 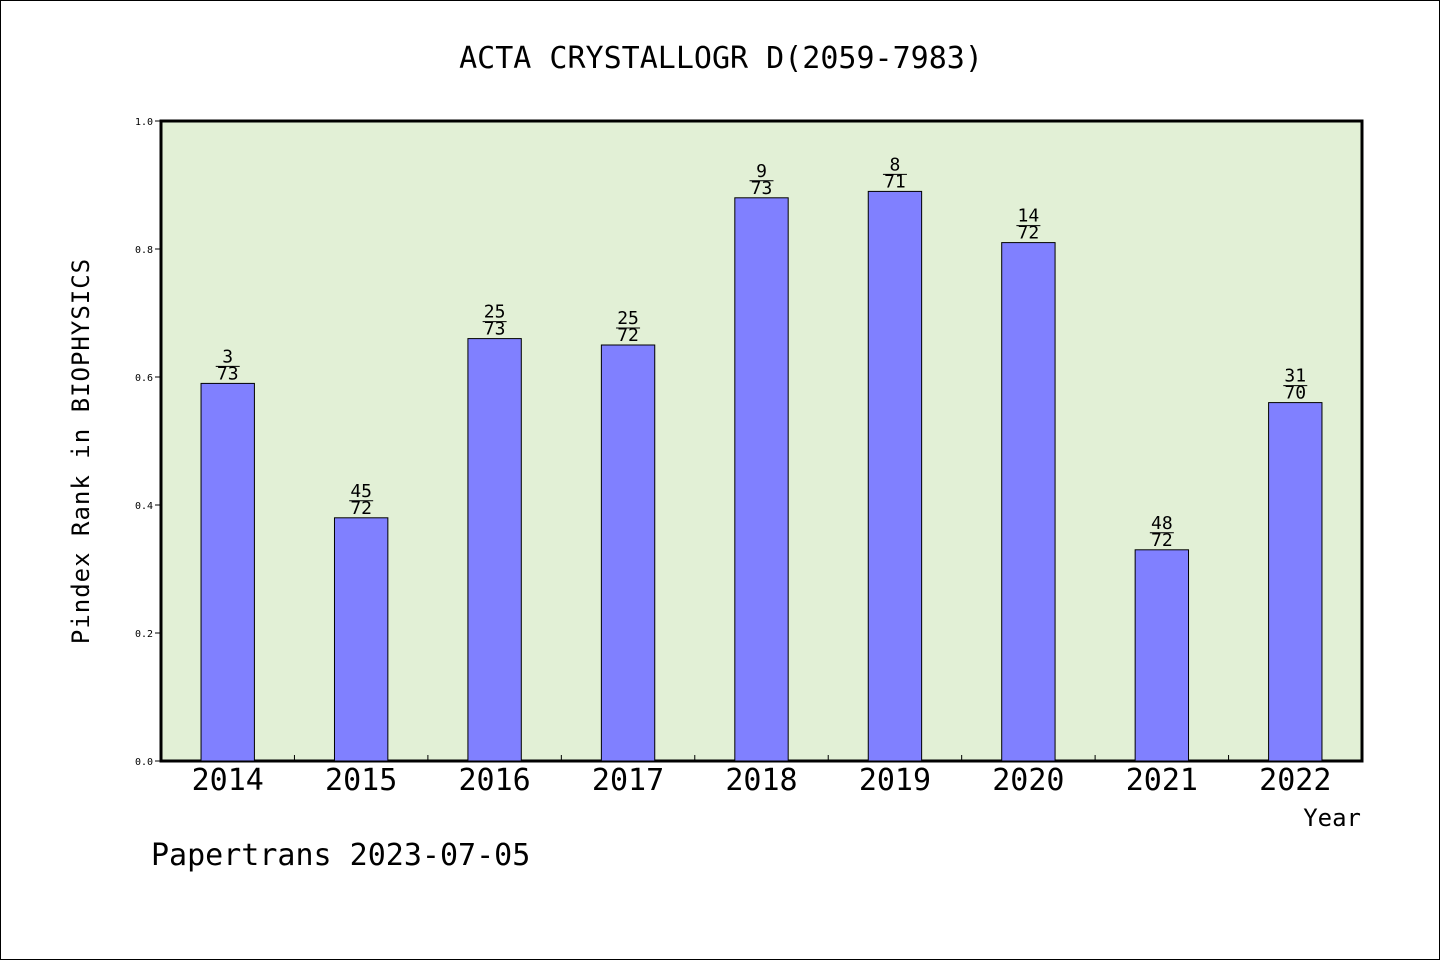 What do you see at coordinates (227, 356) in the screenshot?
I see `bar-rank-label: 3` at bounding box center [227, 356].